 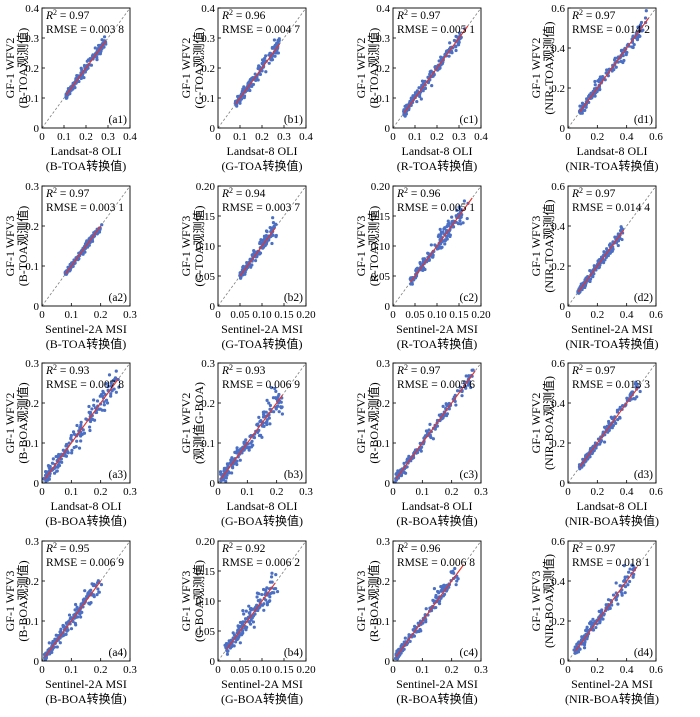 I want to click on y-axis-label-sub: (G-BOA观测值), so click(x=198, y=601).